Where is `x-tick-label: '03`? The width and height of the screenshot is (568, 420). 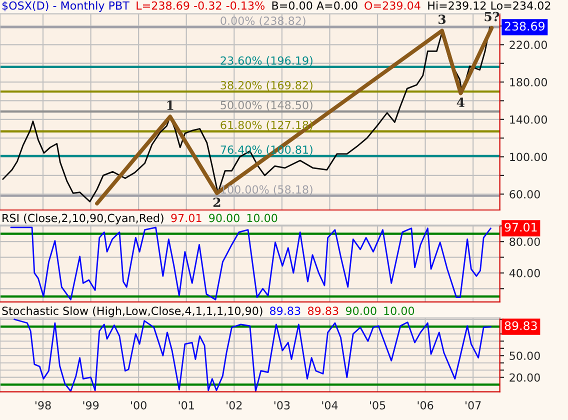 x-tick-label: '03 is located at coordinates (282, 405).